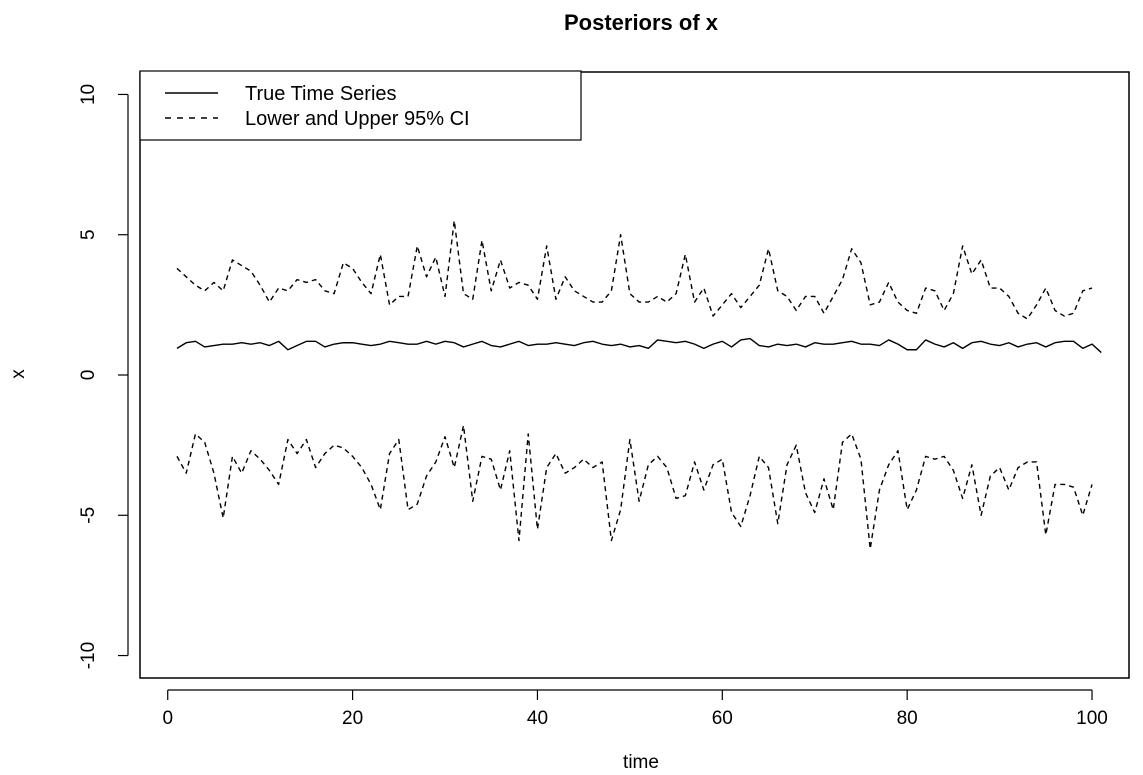 Image resolution: width=1143 pixels, height=775 pixels. What do you see at coordinates (321, 94) in the screenshot?
I see `legend-label-true-series: True Time Series` at bounding box center [321, 94].